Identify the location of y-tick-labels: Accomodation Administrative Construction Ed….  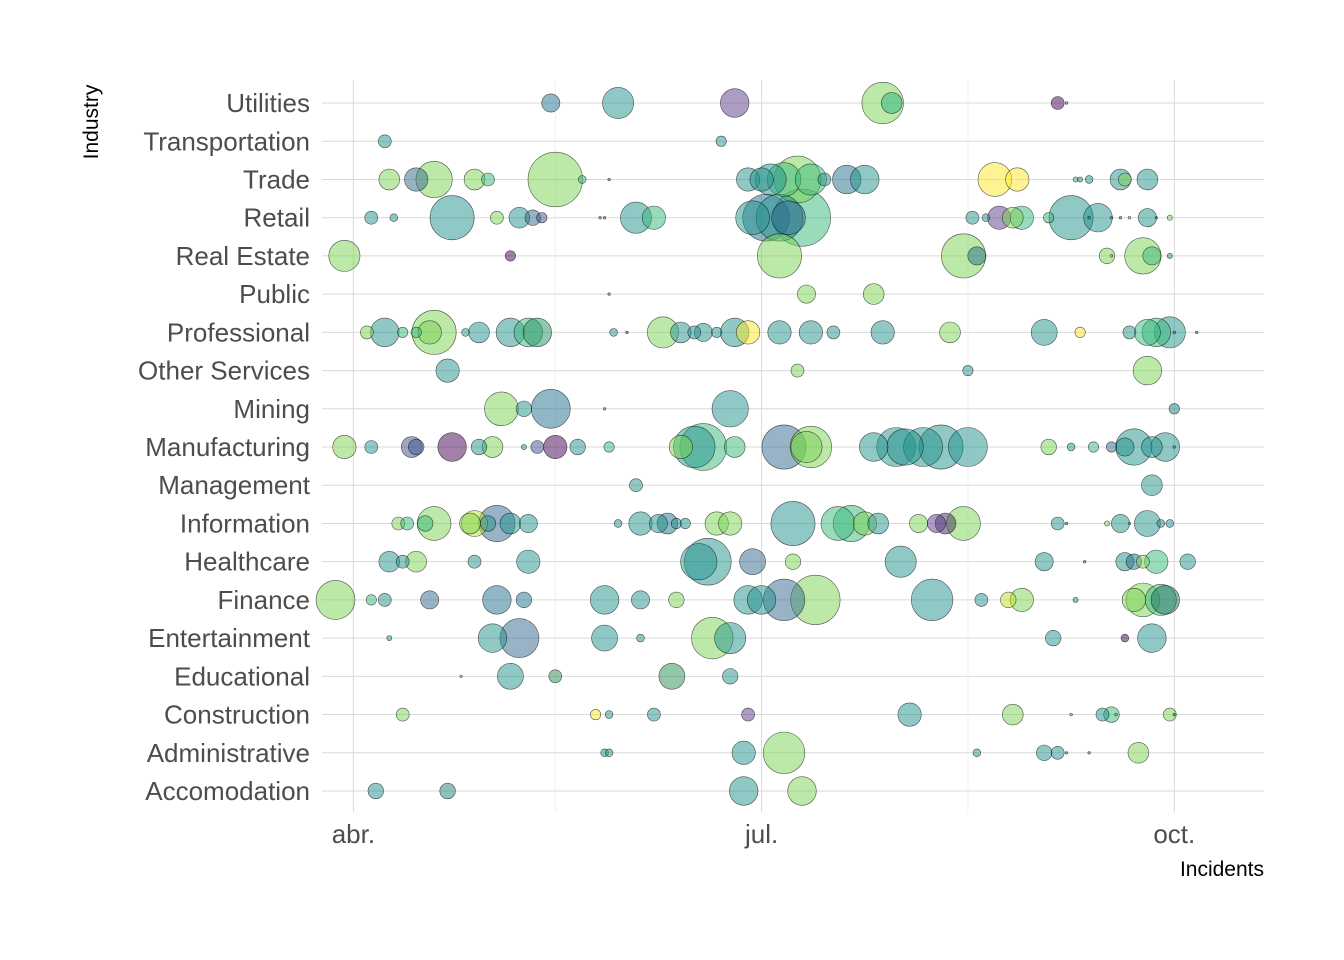
(224, 447).